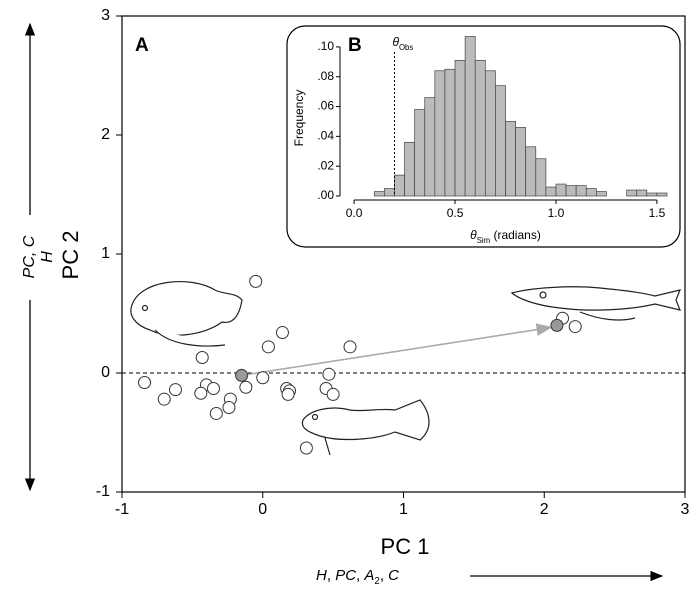 Image resolution: width=693 pixels, height=590 pixels. Describe the element at coordinates (685, 509) in the screenshot. I see `x-tick-label: 3` at that location.